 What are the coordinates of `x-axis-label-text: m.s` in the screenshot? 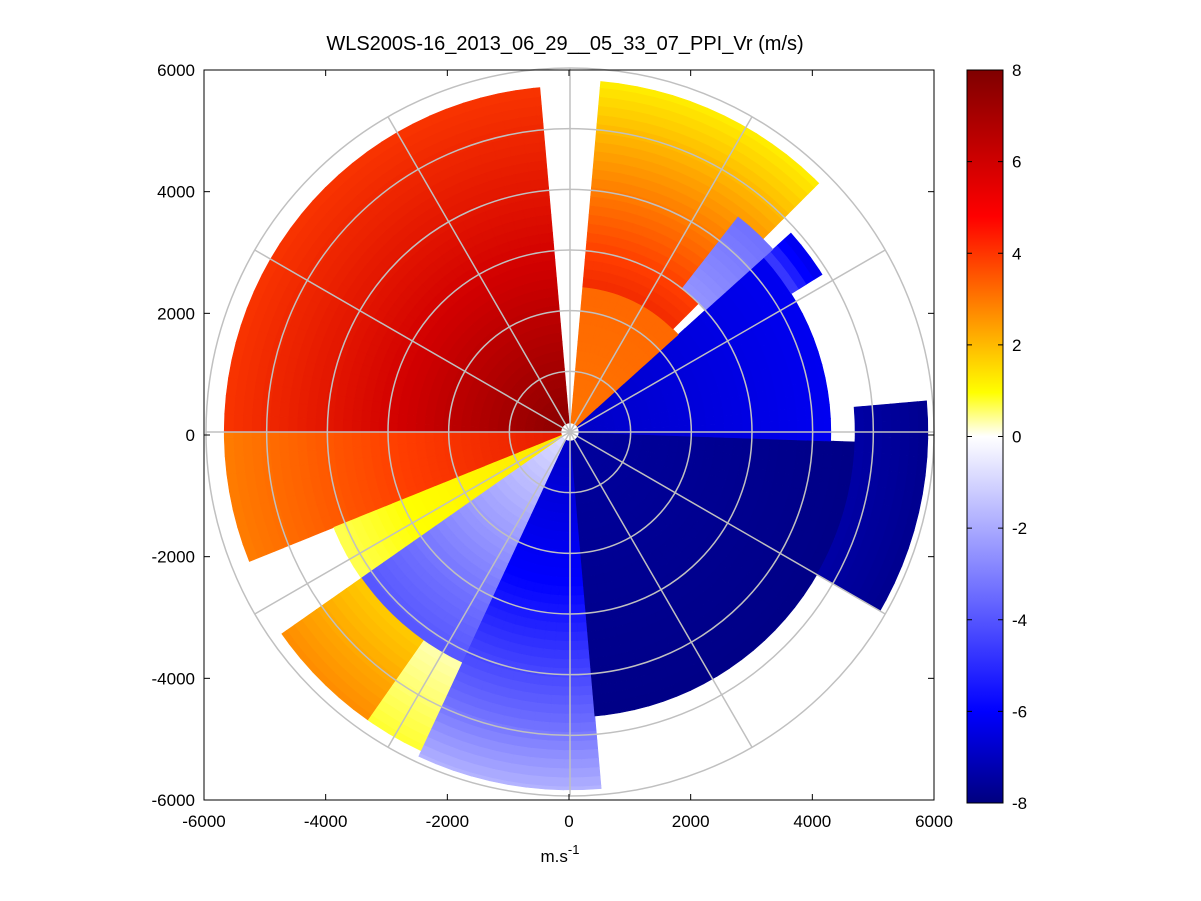 It's located at (554, 856).